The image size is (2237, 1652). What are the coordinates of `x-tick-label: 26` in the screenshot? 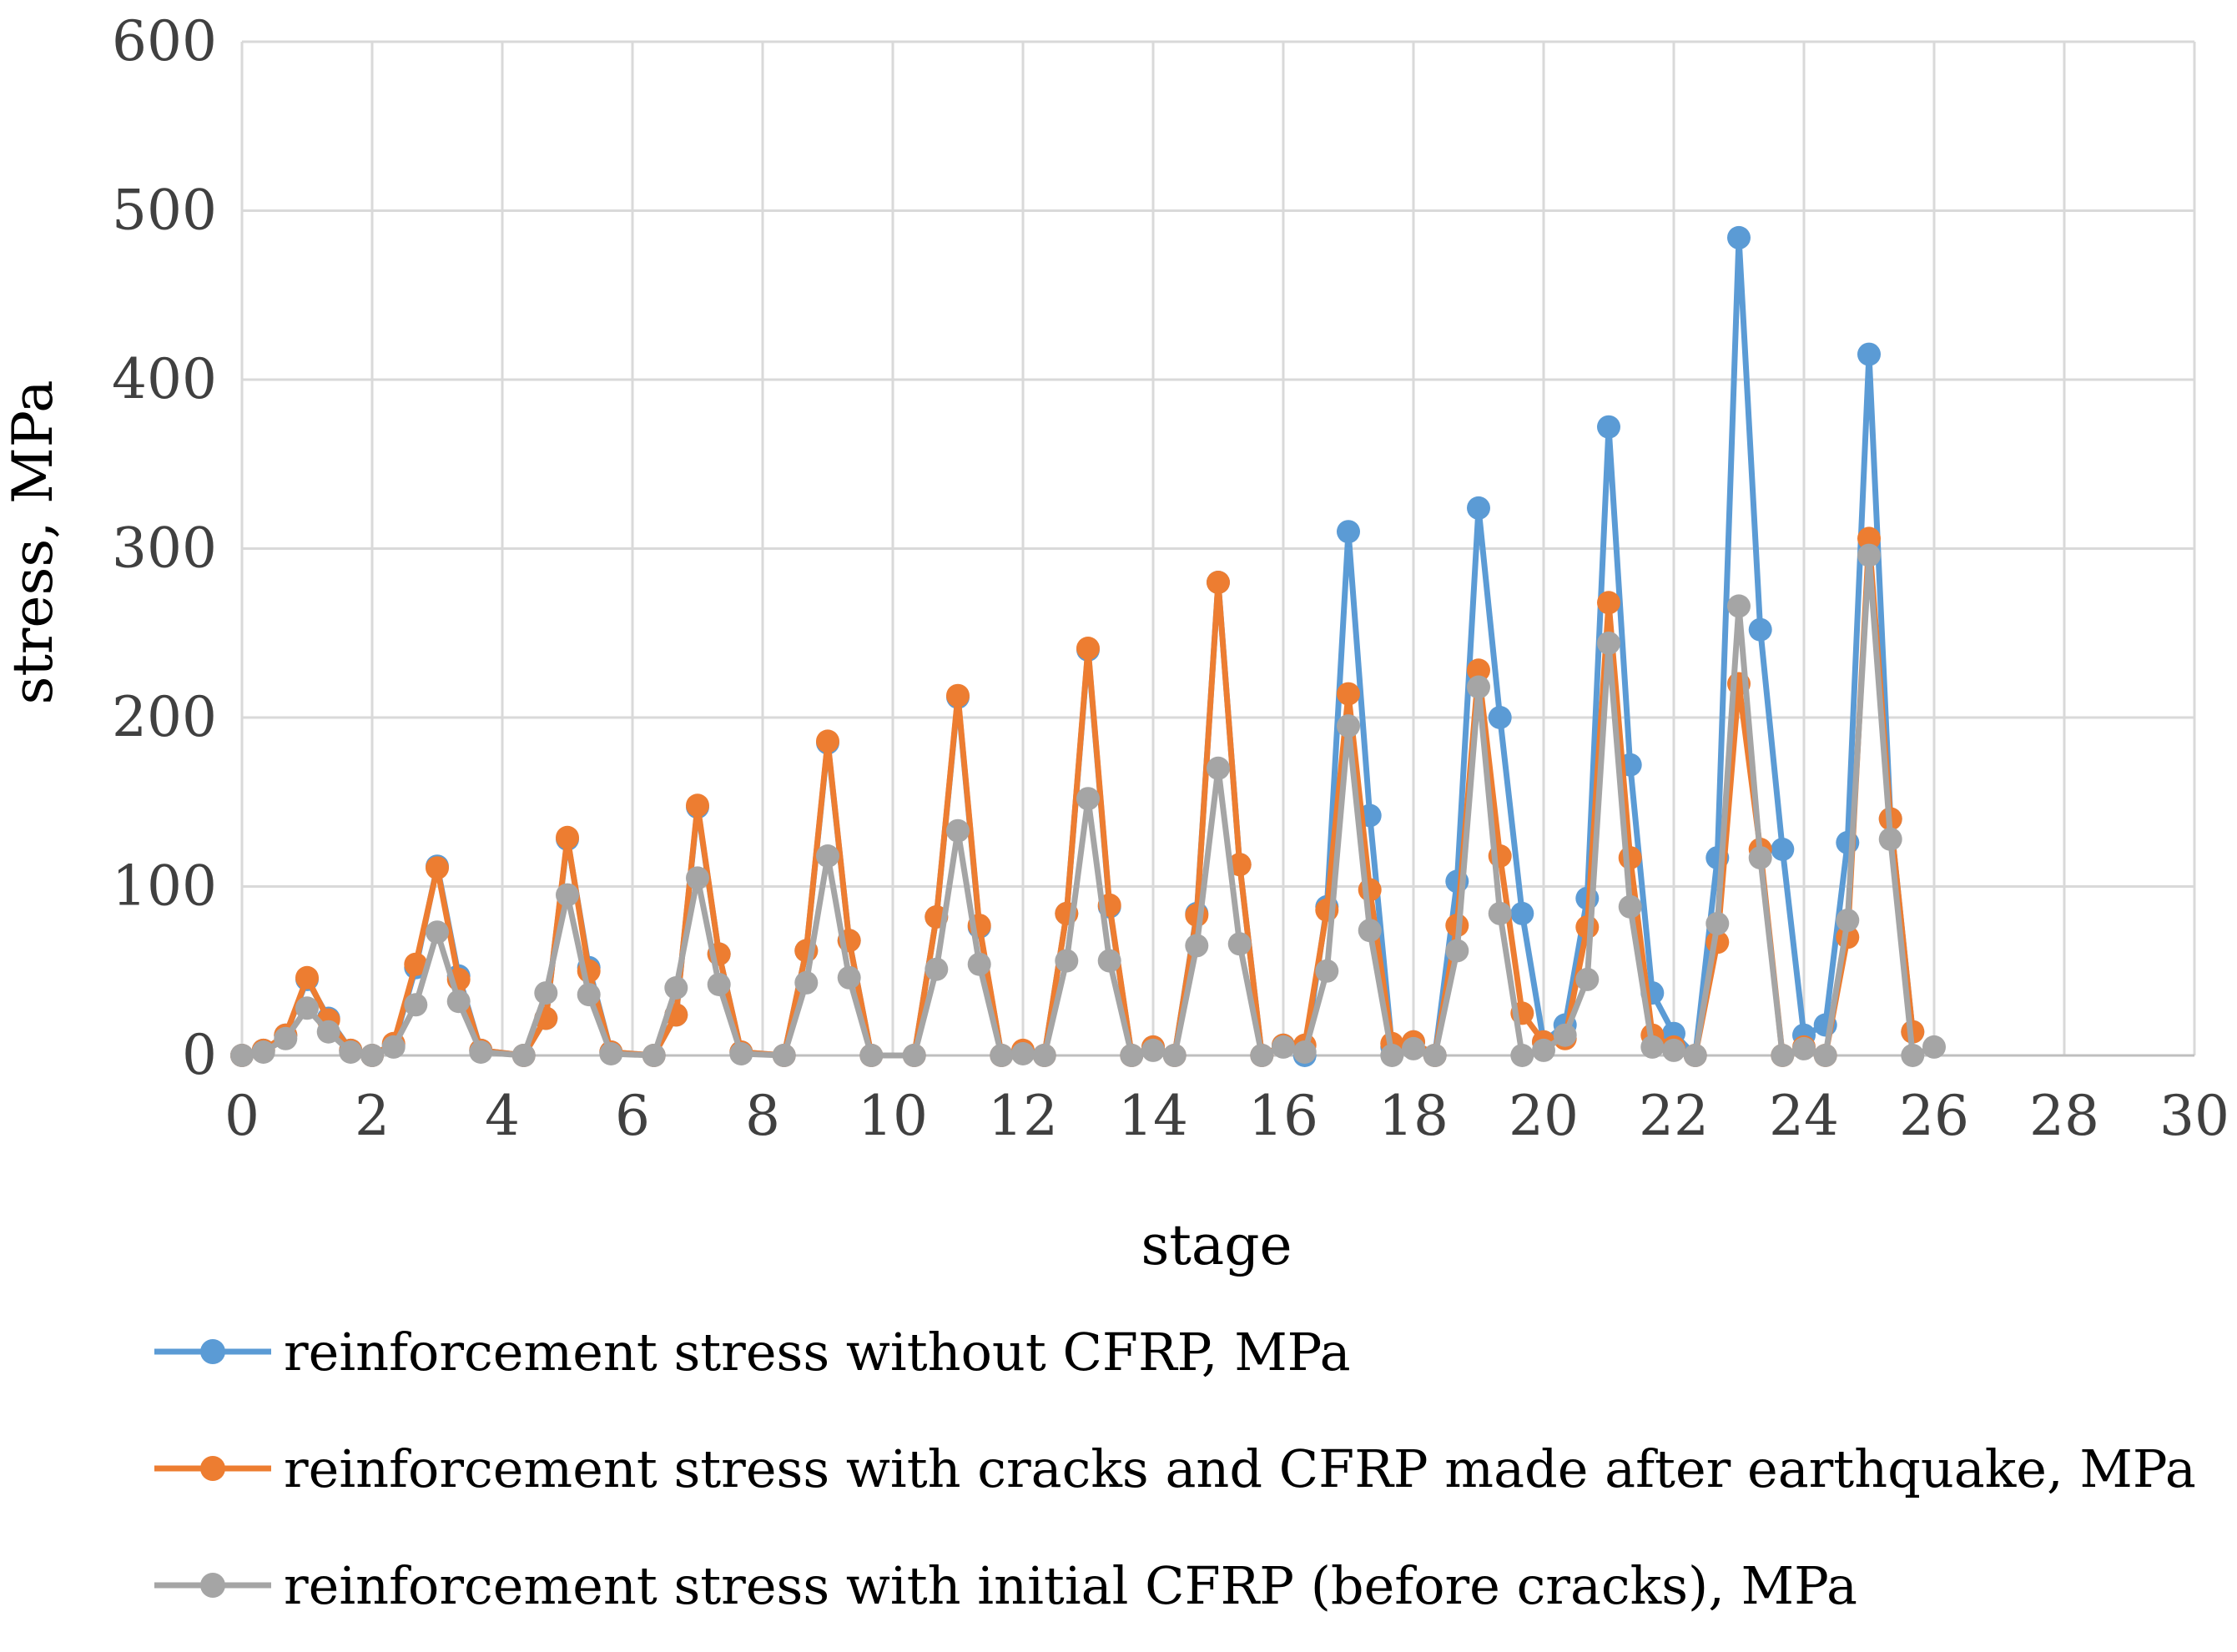 It's located at (1934, 1116).